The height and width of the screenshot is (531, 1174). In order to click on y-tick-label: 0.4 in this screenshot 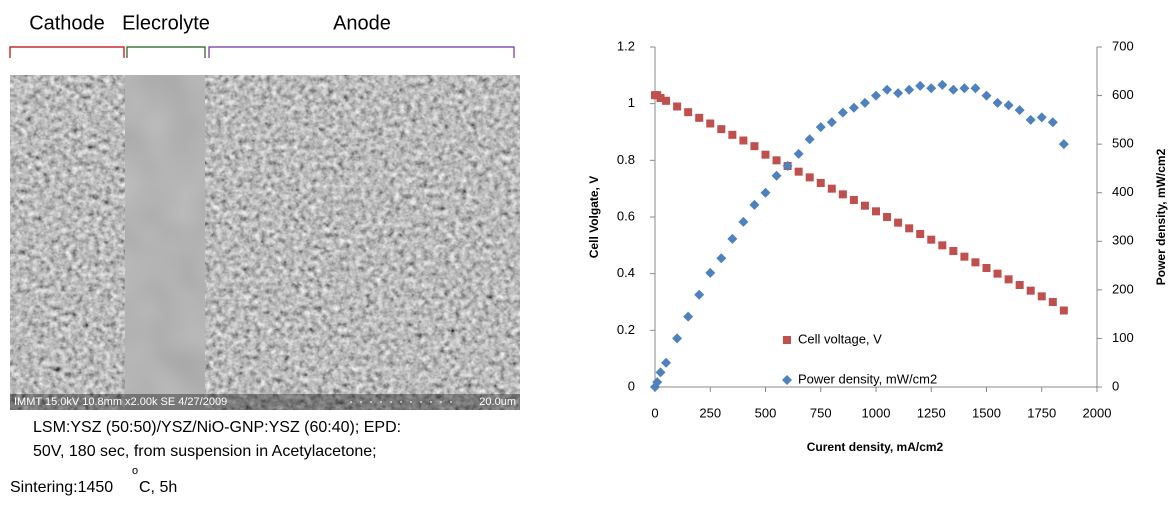, I will do `click(626, 272)`.